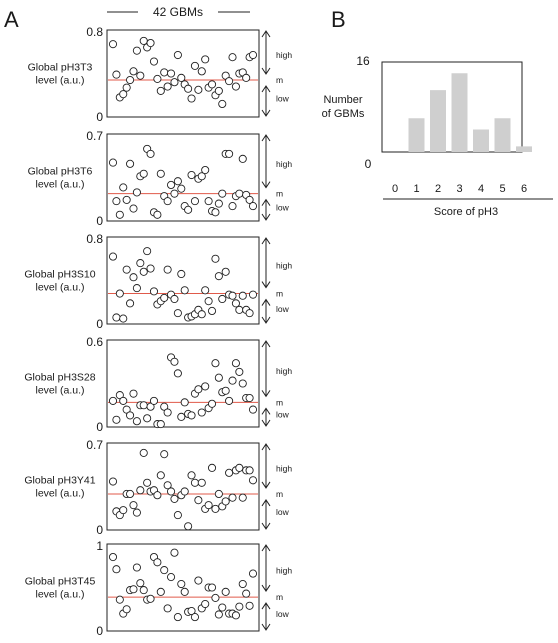  What do you see at coordinates (395, 189) in the screenshot?
I see `x-tick-label: 0` at bounding box center [395, 189].